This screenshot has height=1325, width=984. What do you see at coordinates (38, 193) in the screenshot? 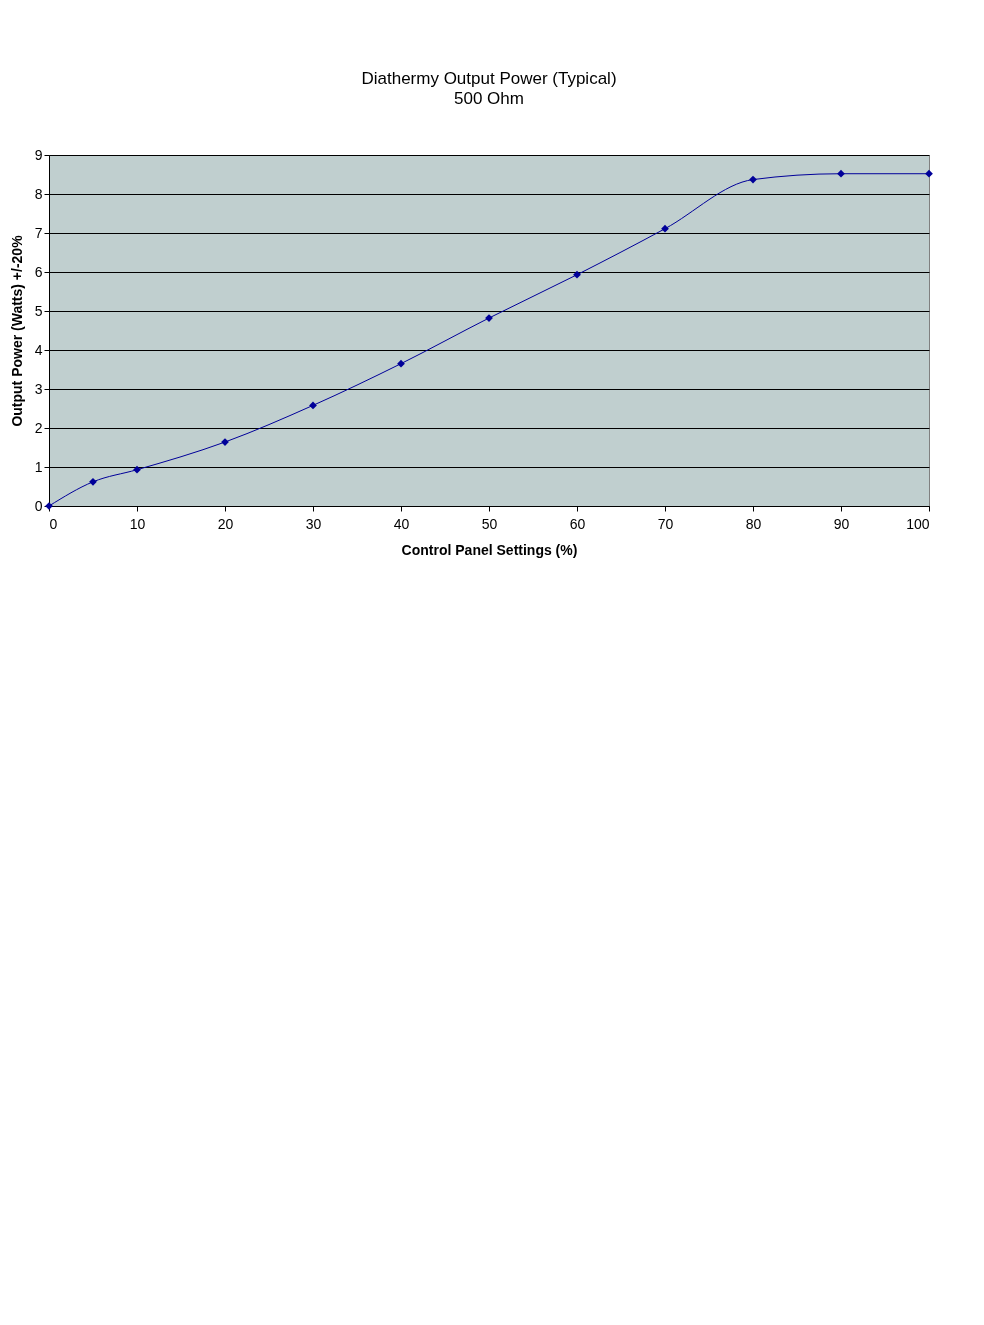
I see `y-tick-label: 8` at bounding box center [38, 193].